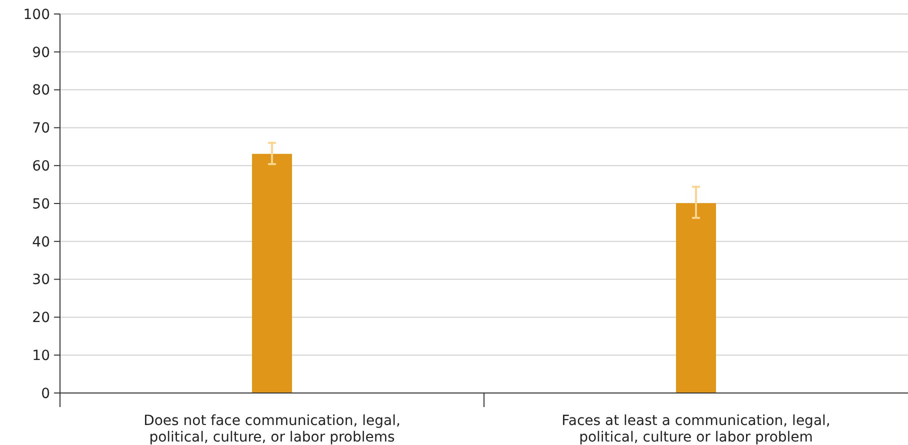 The width and height of the screenshot is (908, 445). What do you see at coordinates (41, 280) in the screenshot?
I see `y-tick-label: 30` at bounding box center [41, 280].